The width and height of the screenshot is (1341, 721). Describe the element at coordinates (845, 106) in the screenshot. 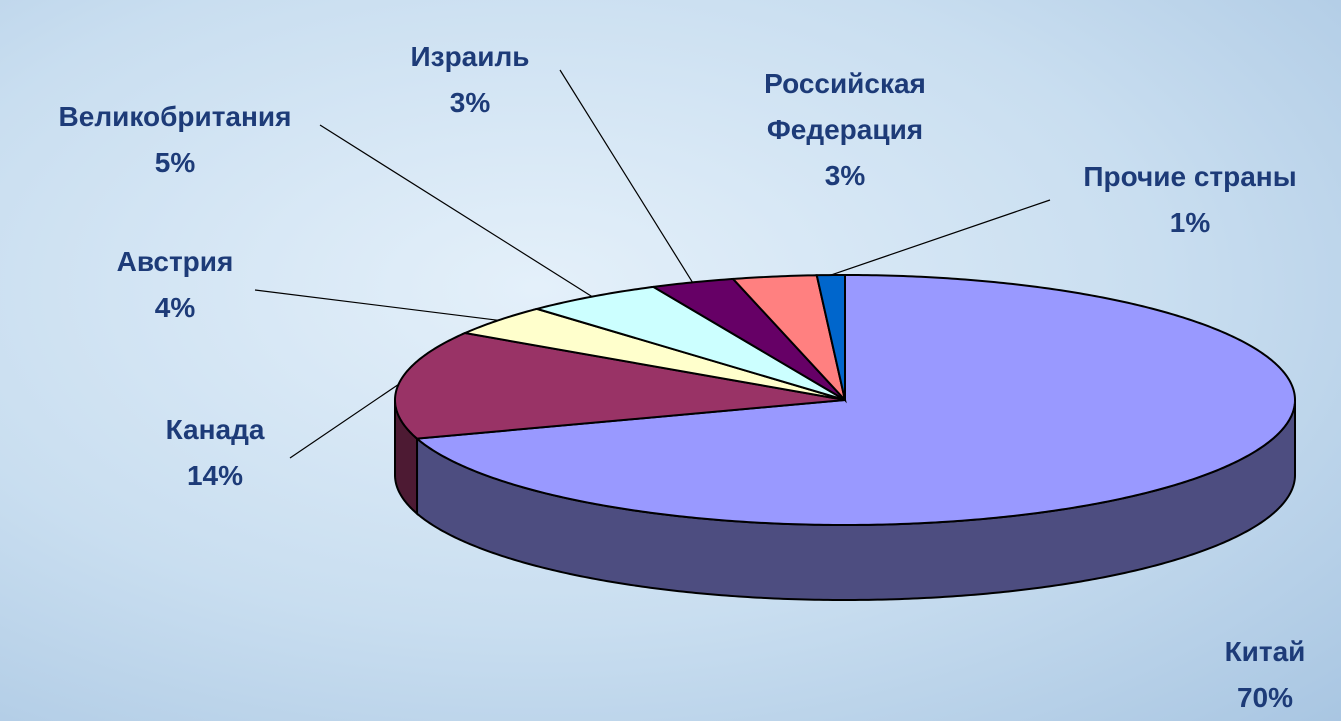

I see `category-label: Российская Федерация` at that location.